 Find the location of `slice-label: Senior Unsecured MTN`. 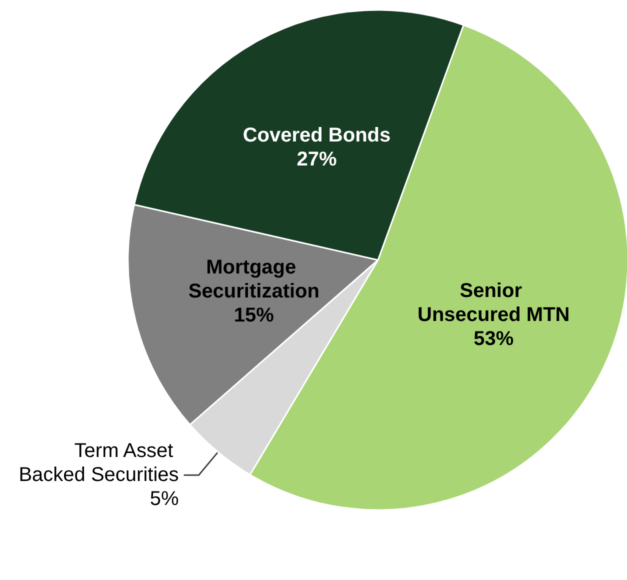

slice-label: Senior Unsecured MTN is located at coordinates (494, 303).